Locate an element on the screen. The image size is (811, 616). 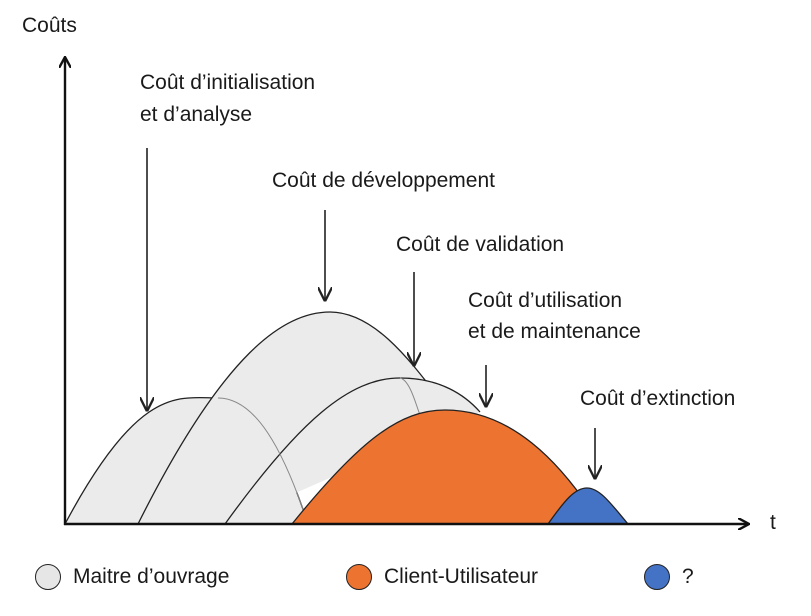
label-extinction: Coût d’extinction is located at coordinates (658, 398).